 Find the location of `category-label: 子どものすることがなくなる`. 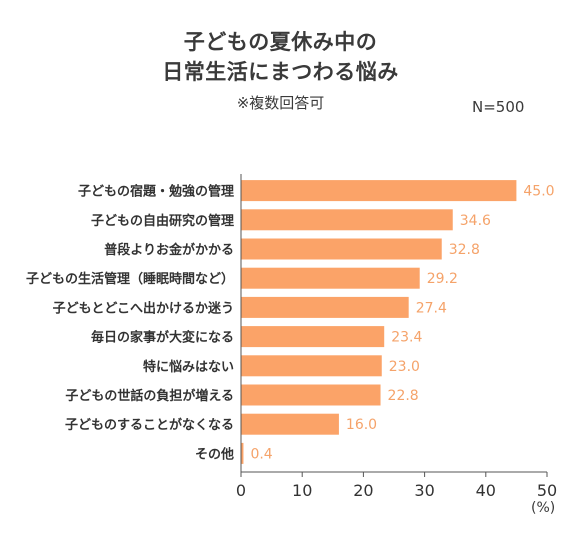

category-label: 子どものすることがなくなる is located at coordinates (149, 425).